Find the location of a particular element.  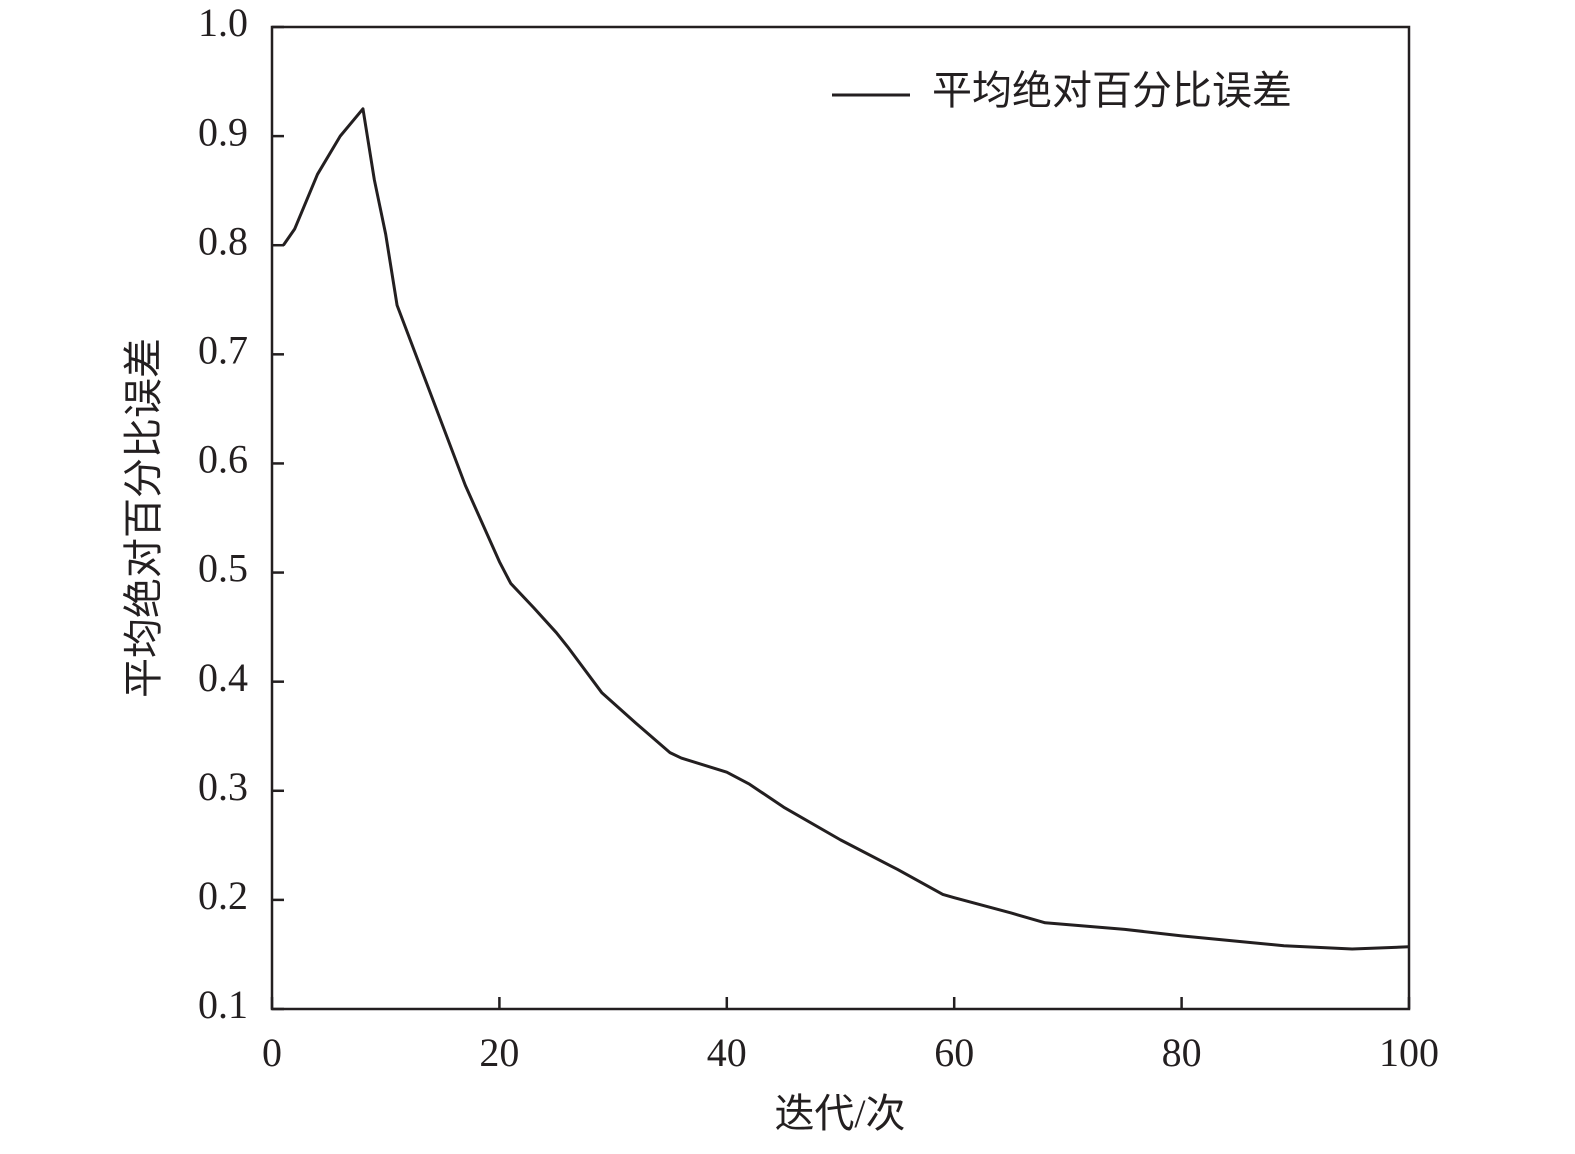

x-tick-label: 100 is located at coordinates (1409, 1052).